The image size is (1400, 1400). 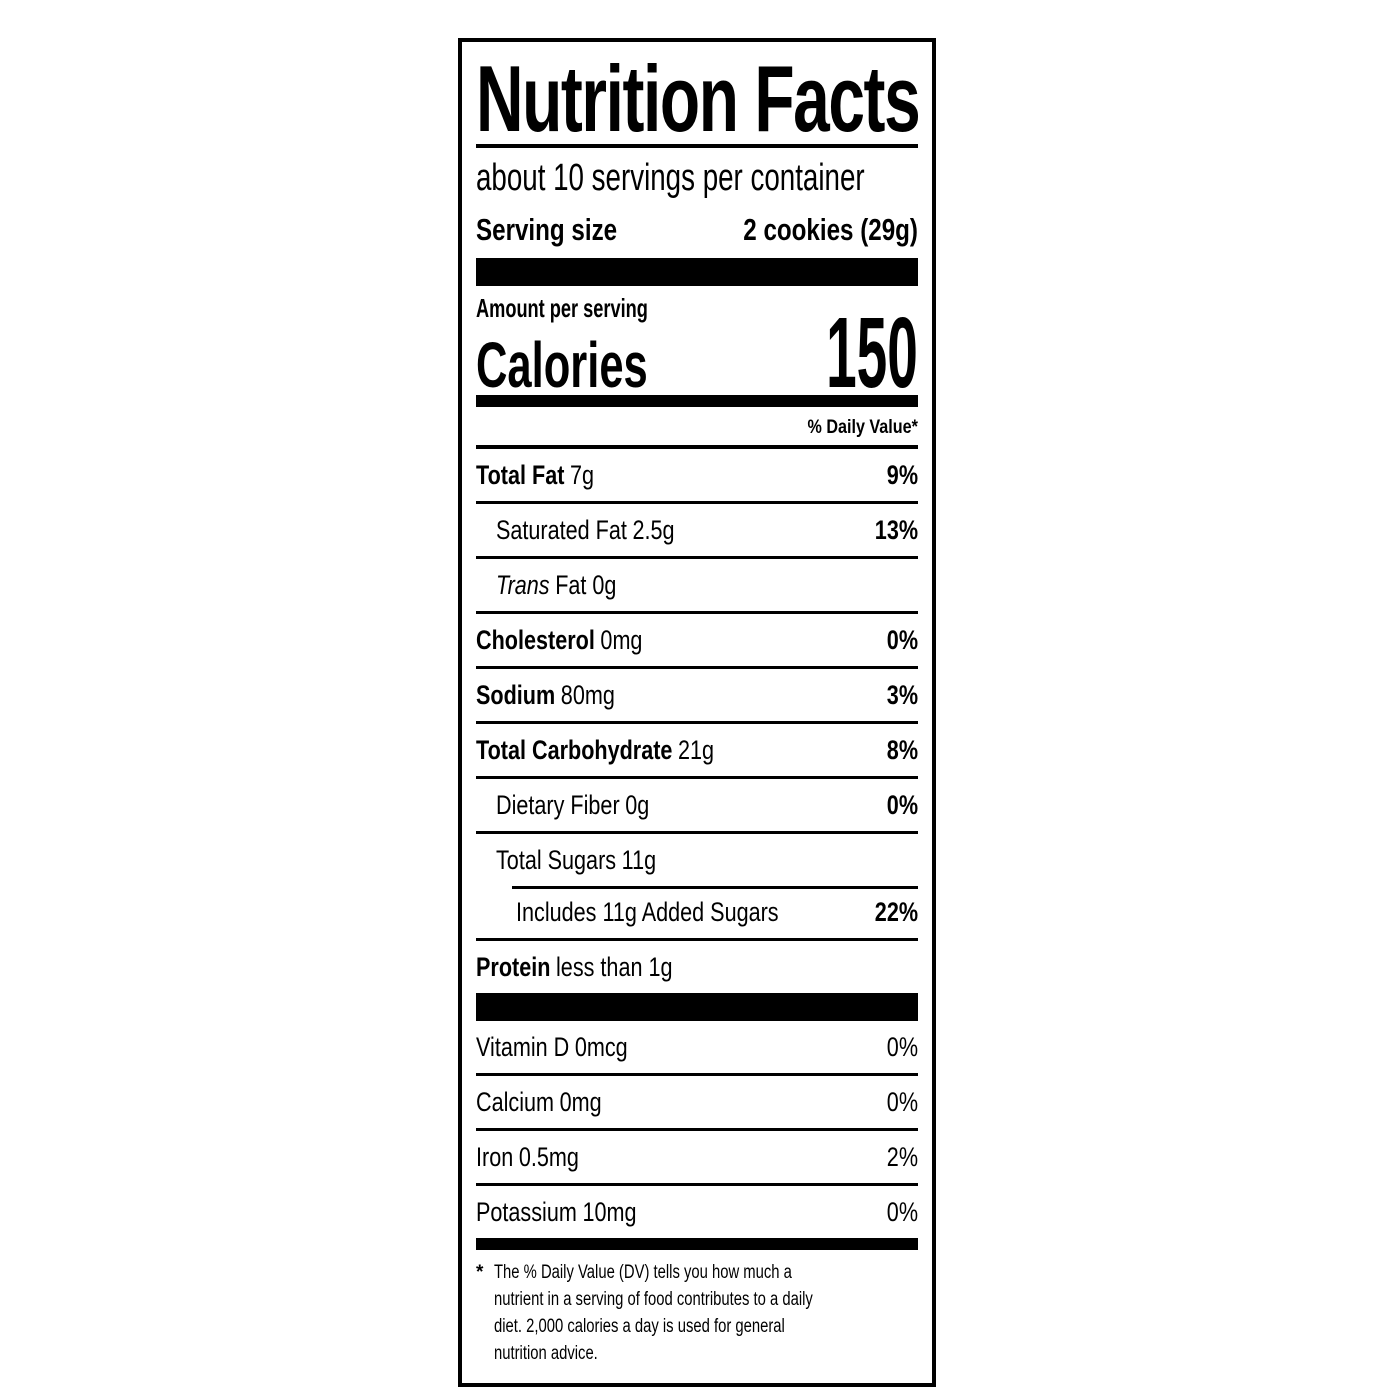 I want to click on calories-divider-bar, so click(x=697, y=401).